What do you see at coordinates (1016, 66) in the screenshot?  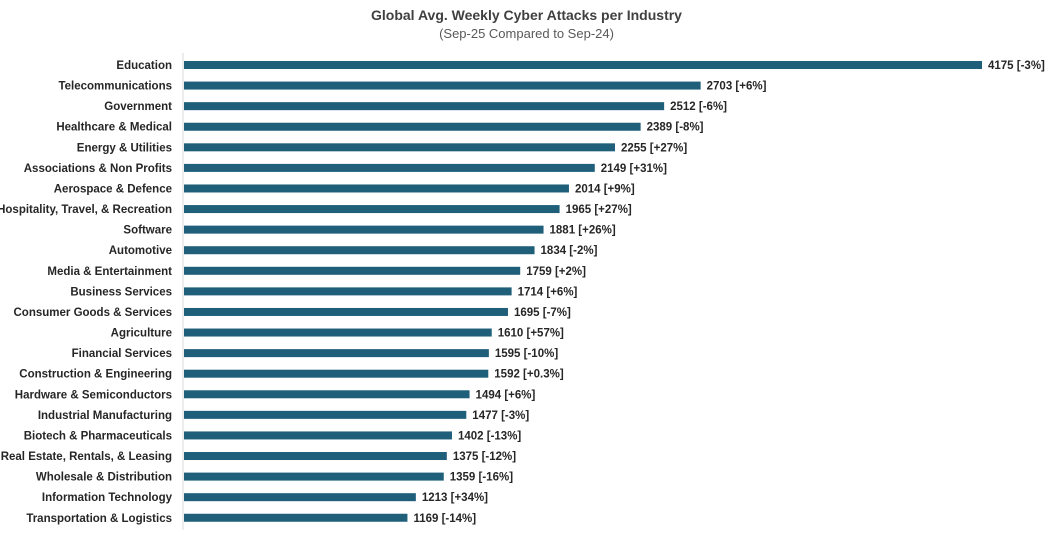 I see `data-label: 4175 [-3%]` at bounding box center [1016, 66].